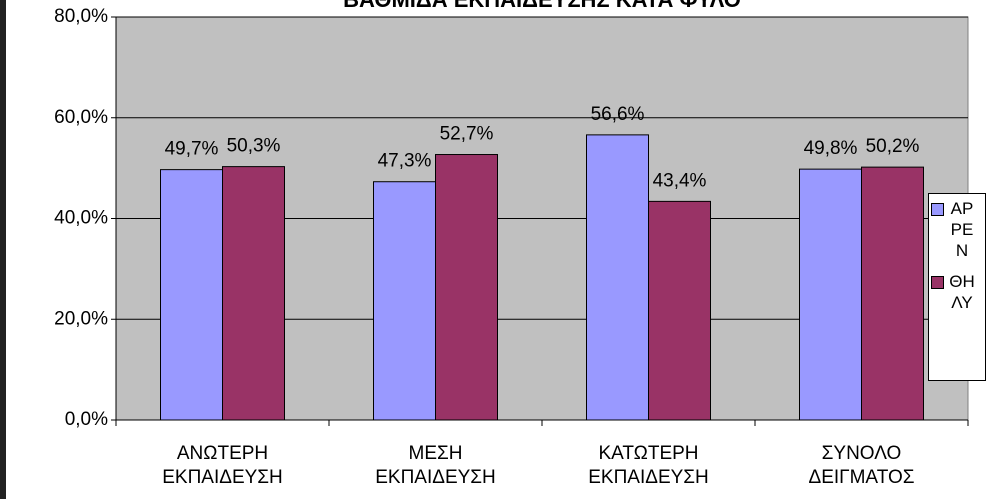 This screenshot has height=499, width=990. Describe the element at coordinates (680, 180) in the screenshot. I see `data-label: 43,4%` at that location.